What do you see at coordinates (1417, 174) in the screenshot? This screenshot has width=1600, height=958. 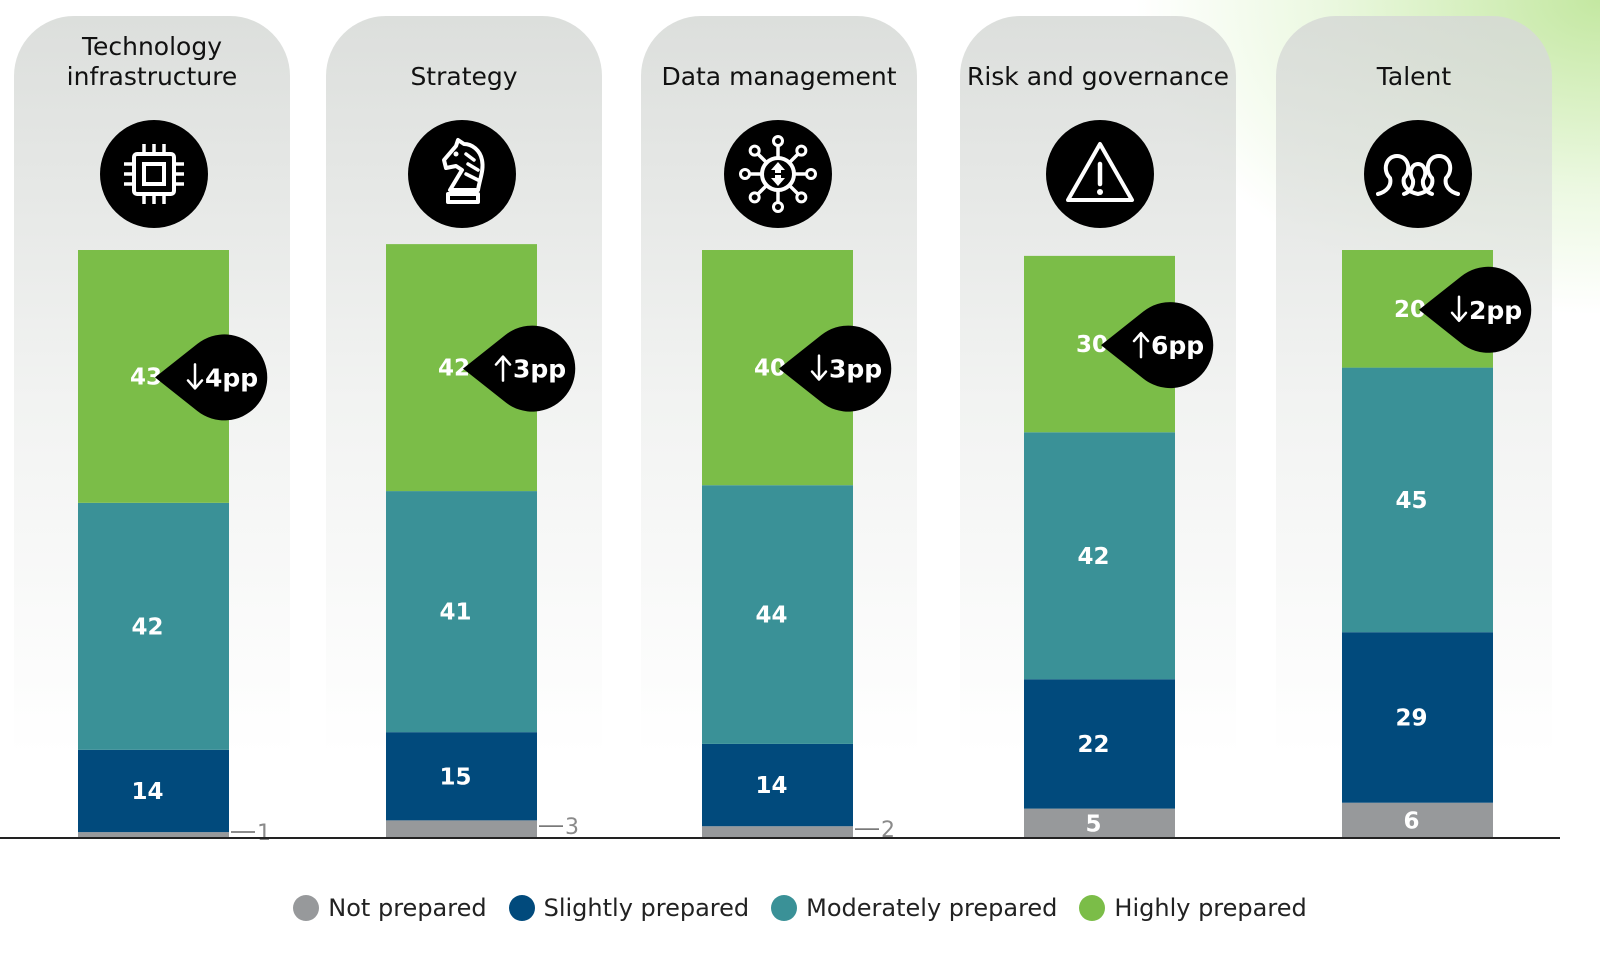 I see `people-icon` at bounding box center [1417, 174].